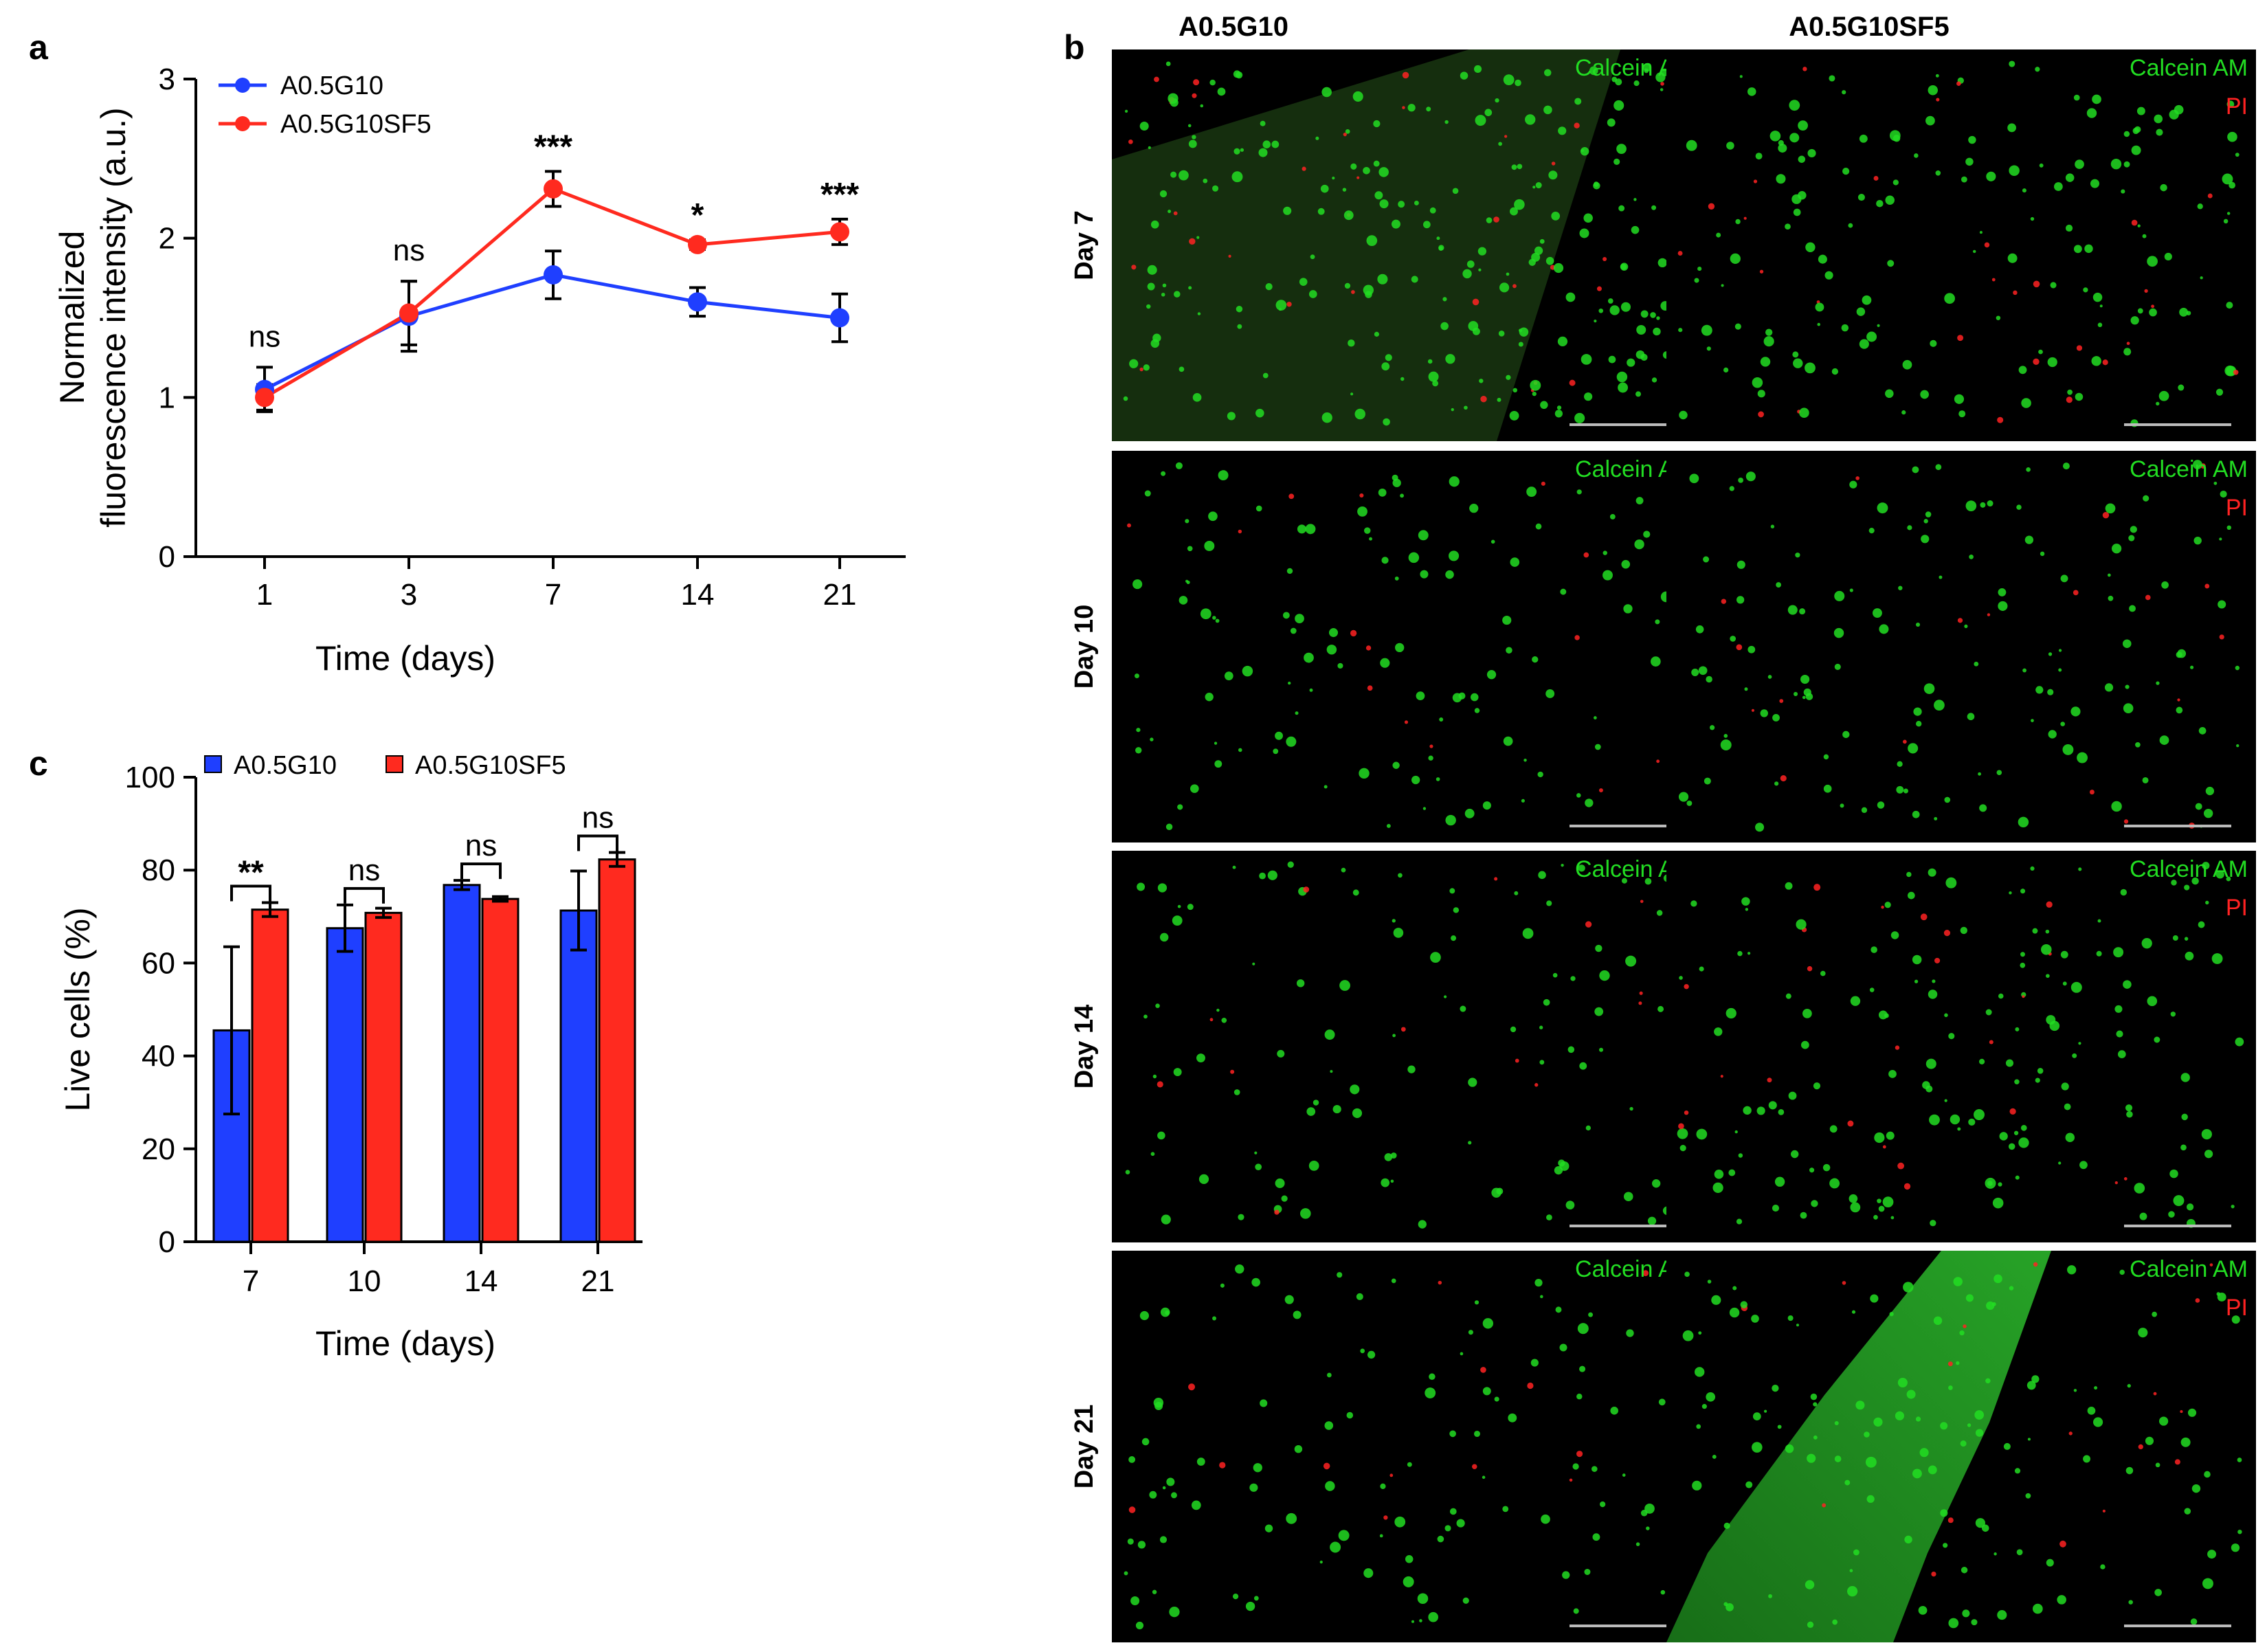  Describe the element at coordinates (1085, 245) in the screenshot. I see `row-header-day: Day 7` at that location.